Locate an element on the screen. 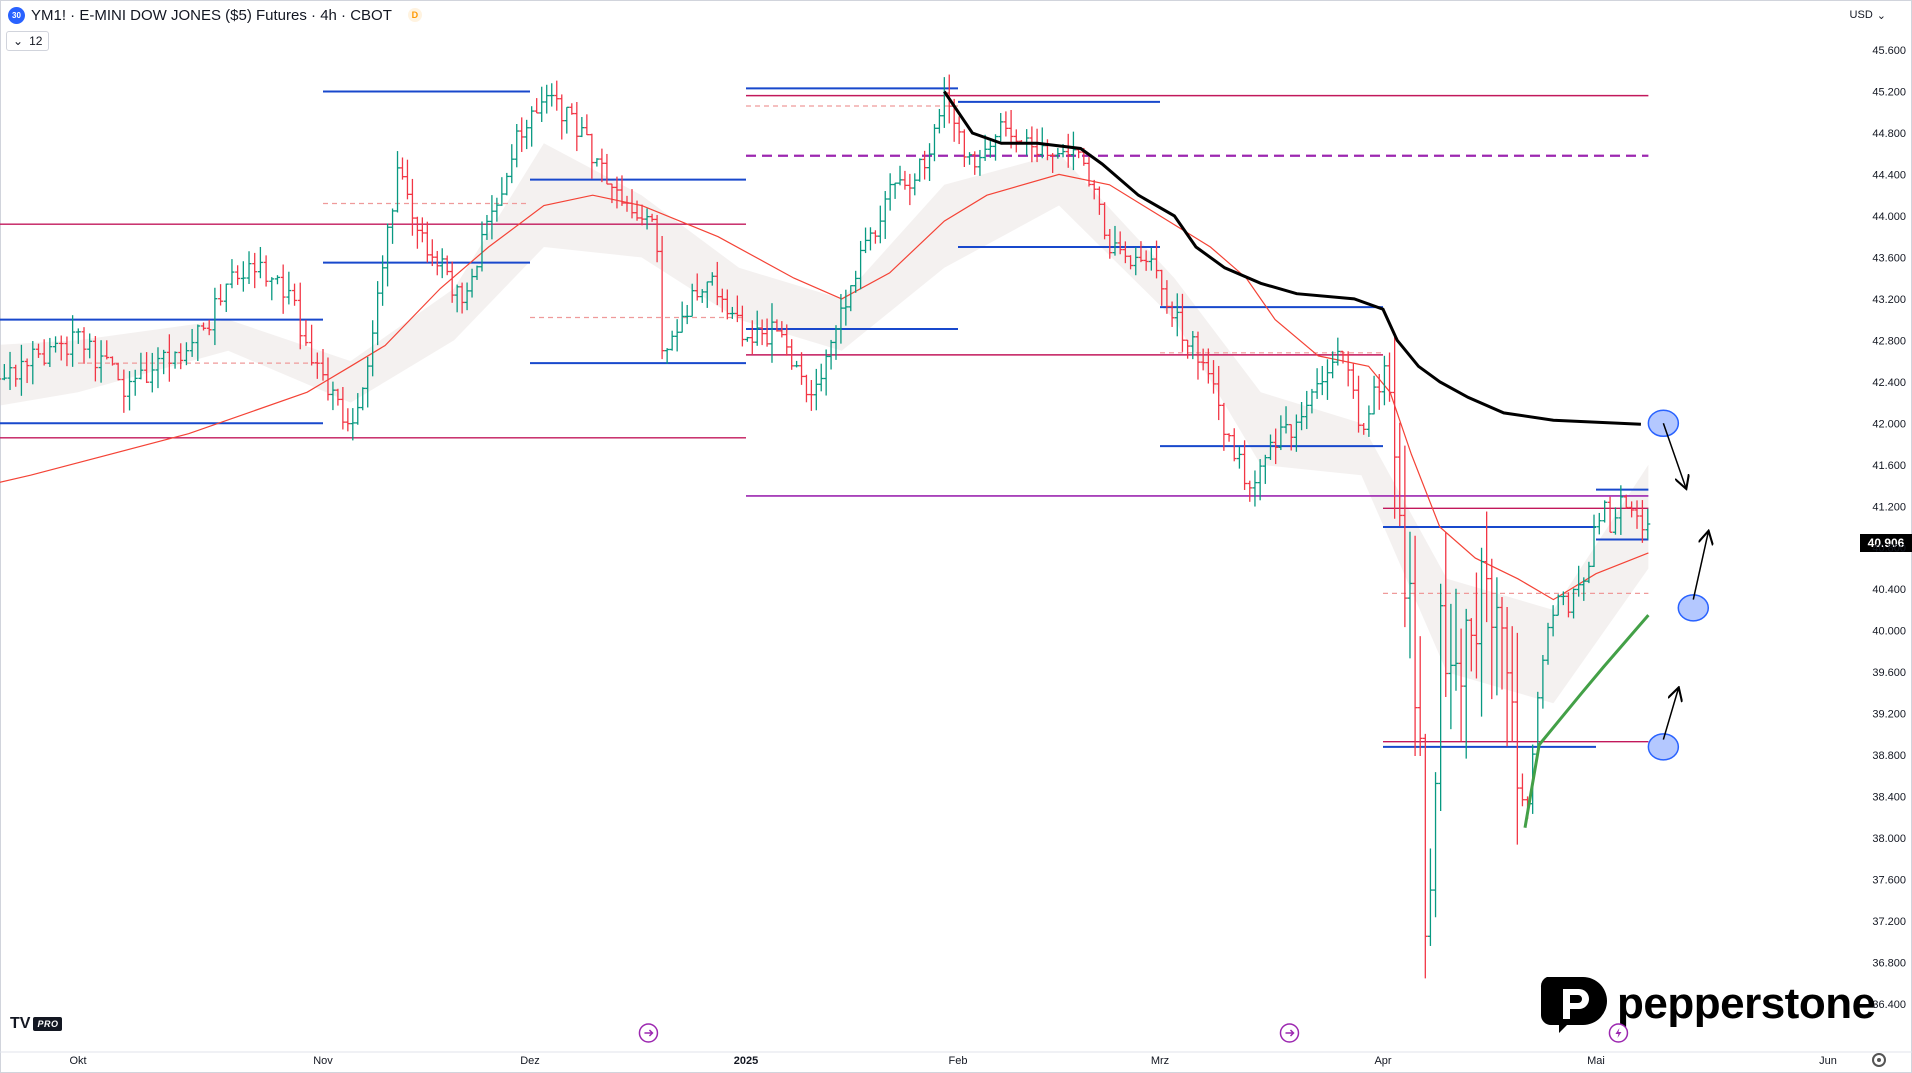 The image size is (1912, 1073). gear-icon is located at coordinates (1879, 1060).